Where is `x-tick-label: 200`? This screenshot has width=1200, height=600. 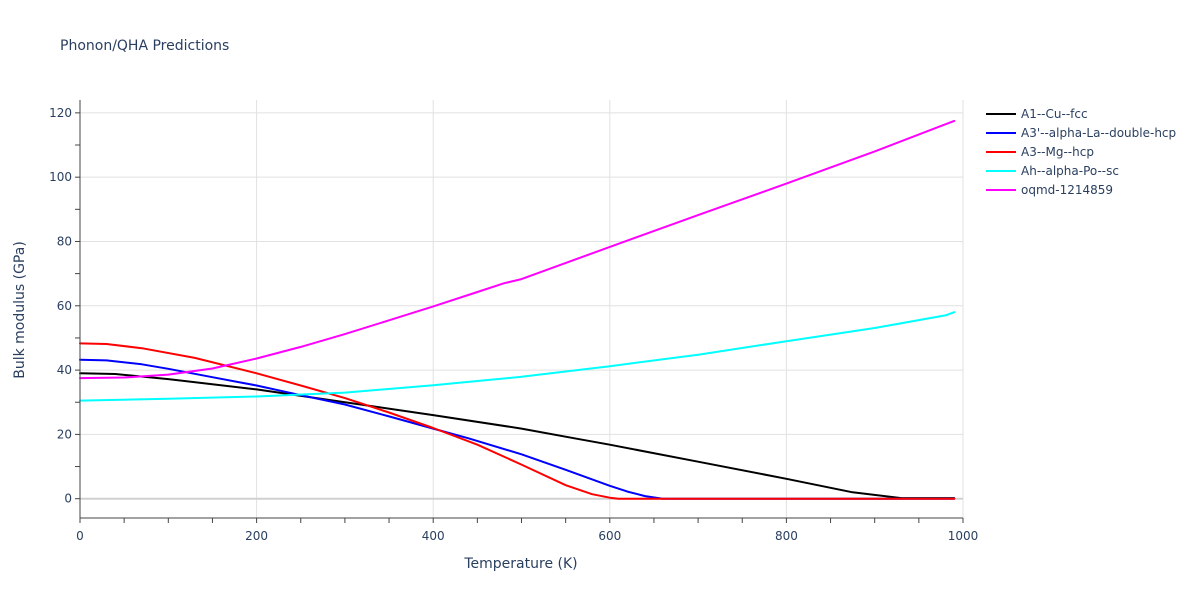 x-tick-label: 200 is located at coordinates (256, 536).